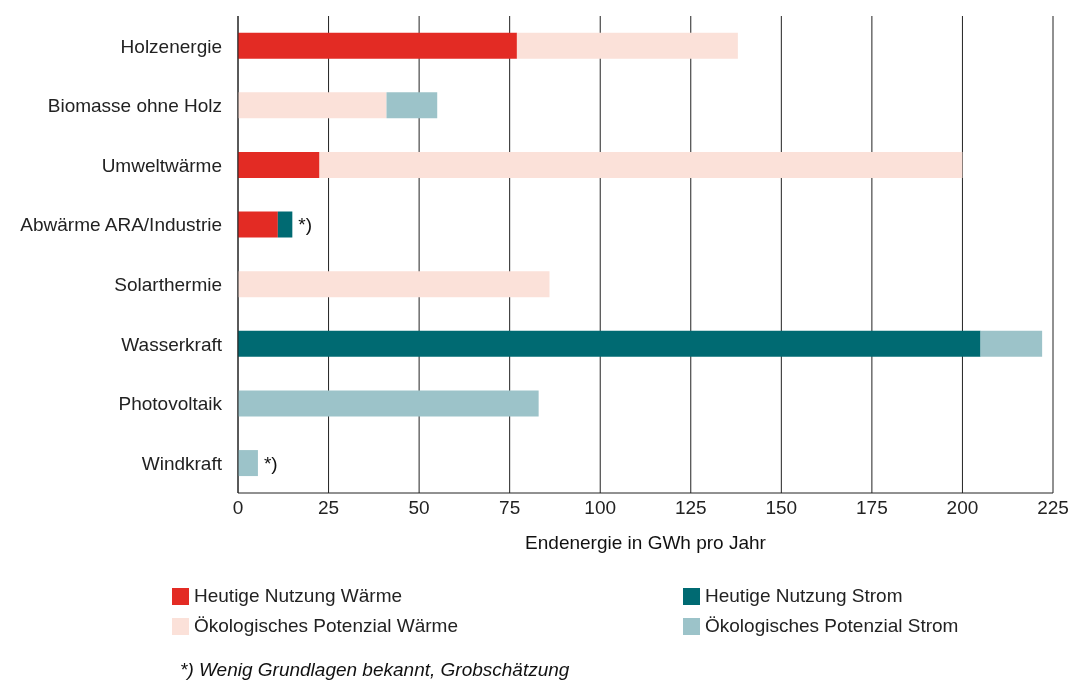 This screenshot has height=691, width=1083. Describe the element at coordinates (690, 508) in the screenshot. I see `x-tick-label: 125` at that location.